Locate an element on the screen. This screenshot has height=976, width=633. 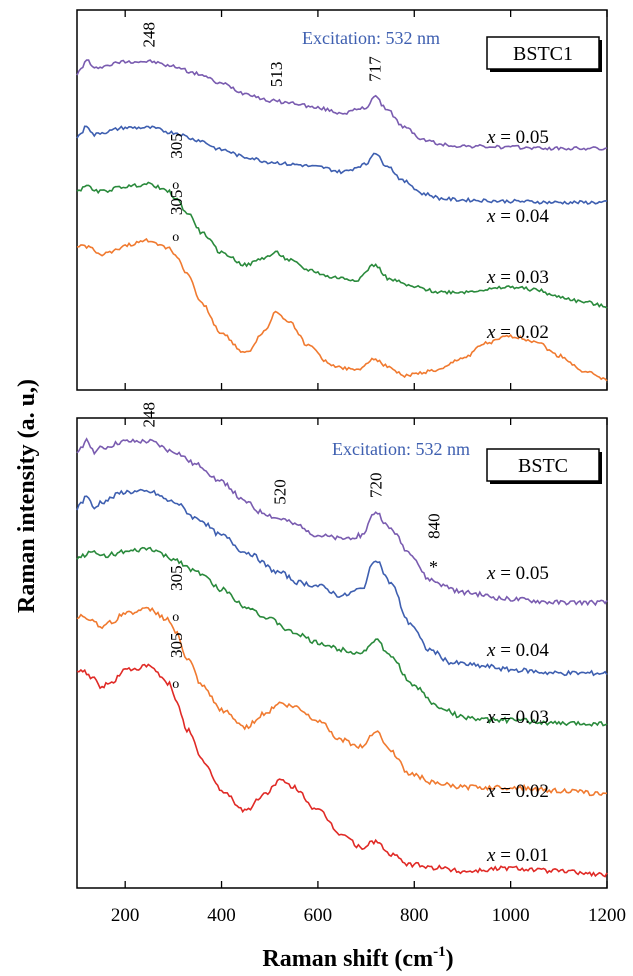
y-axis-label: Raman intensity (a. u,) is located at coordinates (27, 496).